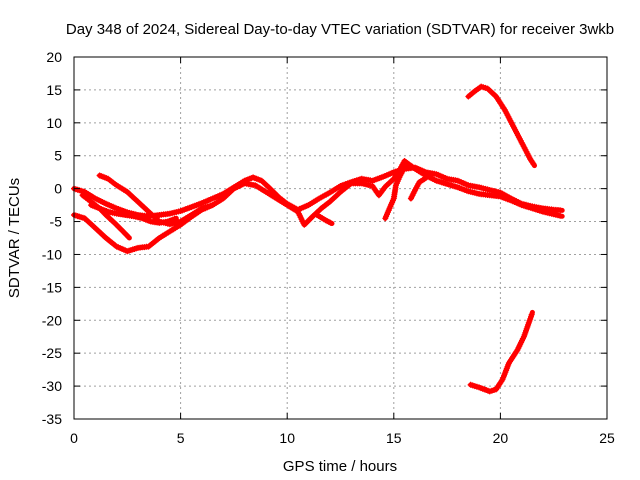  What do you see at coordinates (394, 438) in the screenshot?
I see `x-tick-label: 15` at bounding box center [394, 438].